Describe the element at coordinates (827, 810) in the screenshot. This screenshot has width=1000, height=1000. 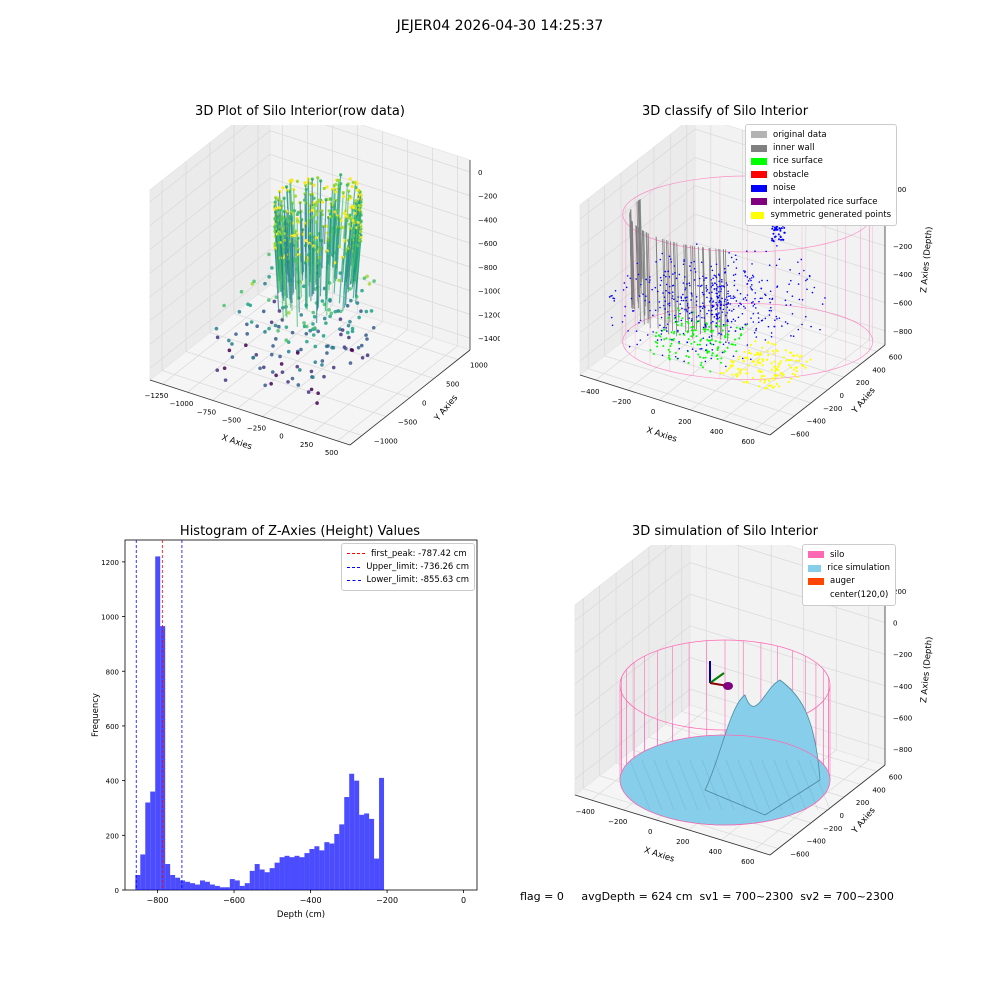
I see `p4-y-axis` at that location.